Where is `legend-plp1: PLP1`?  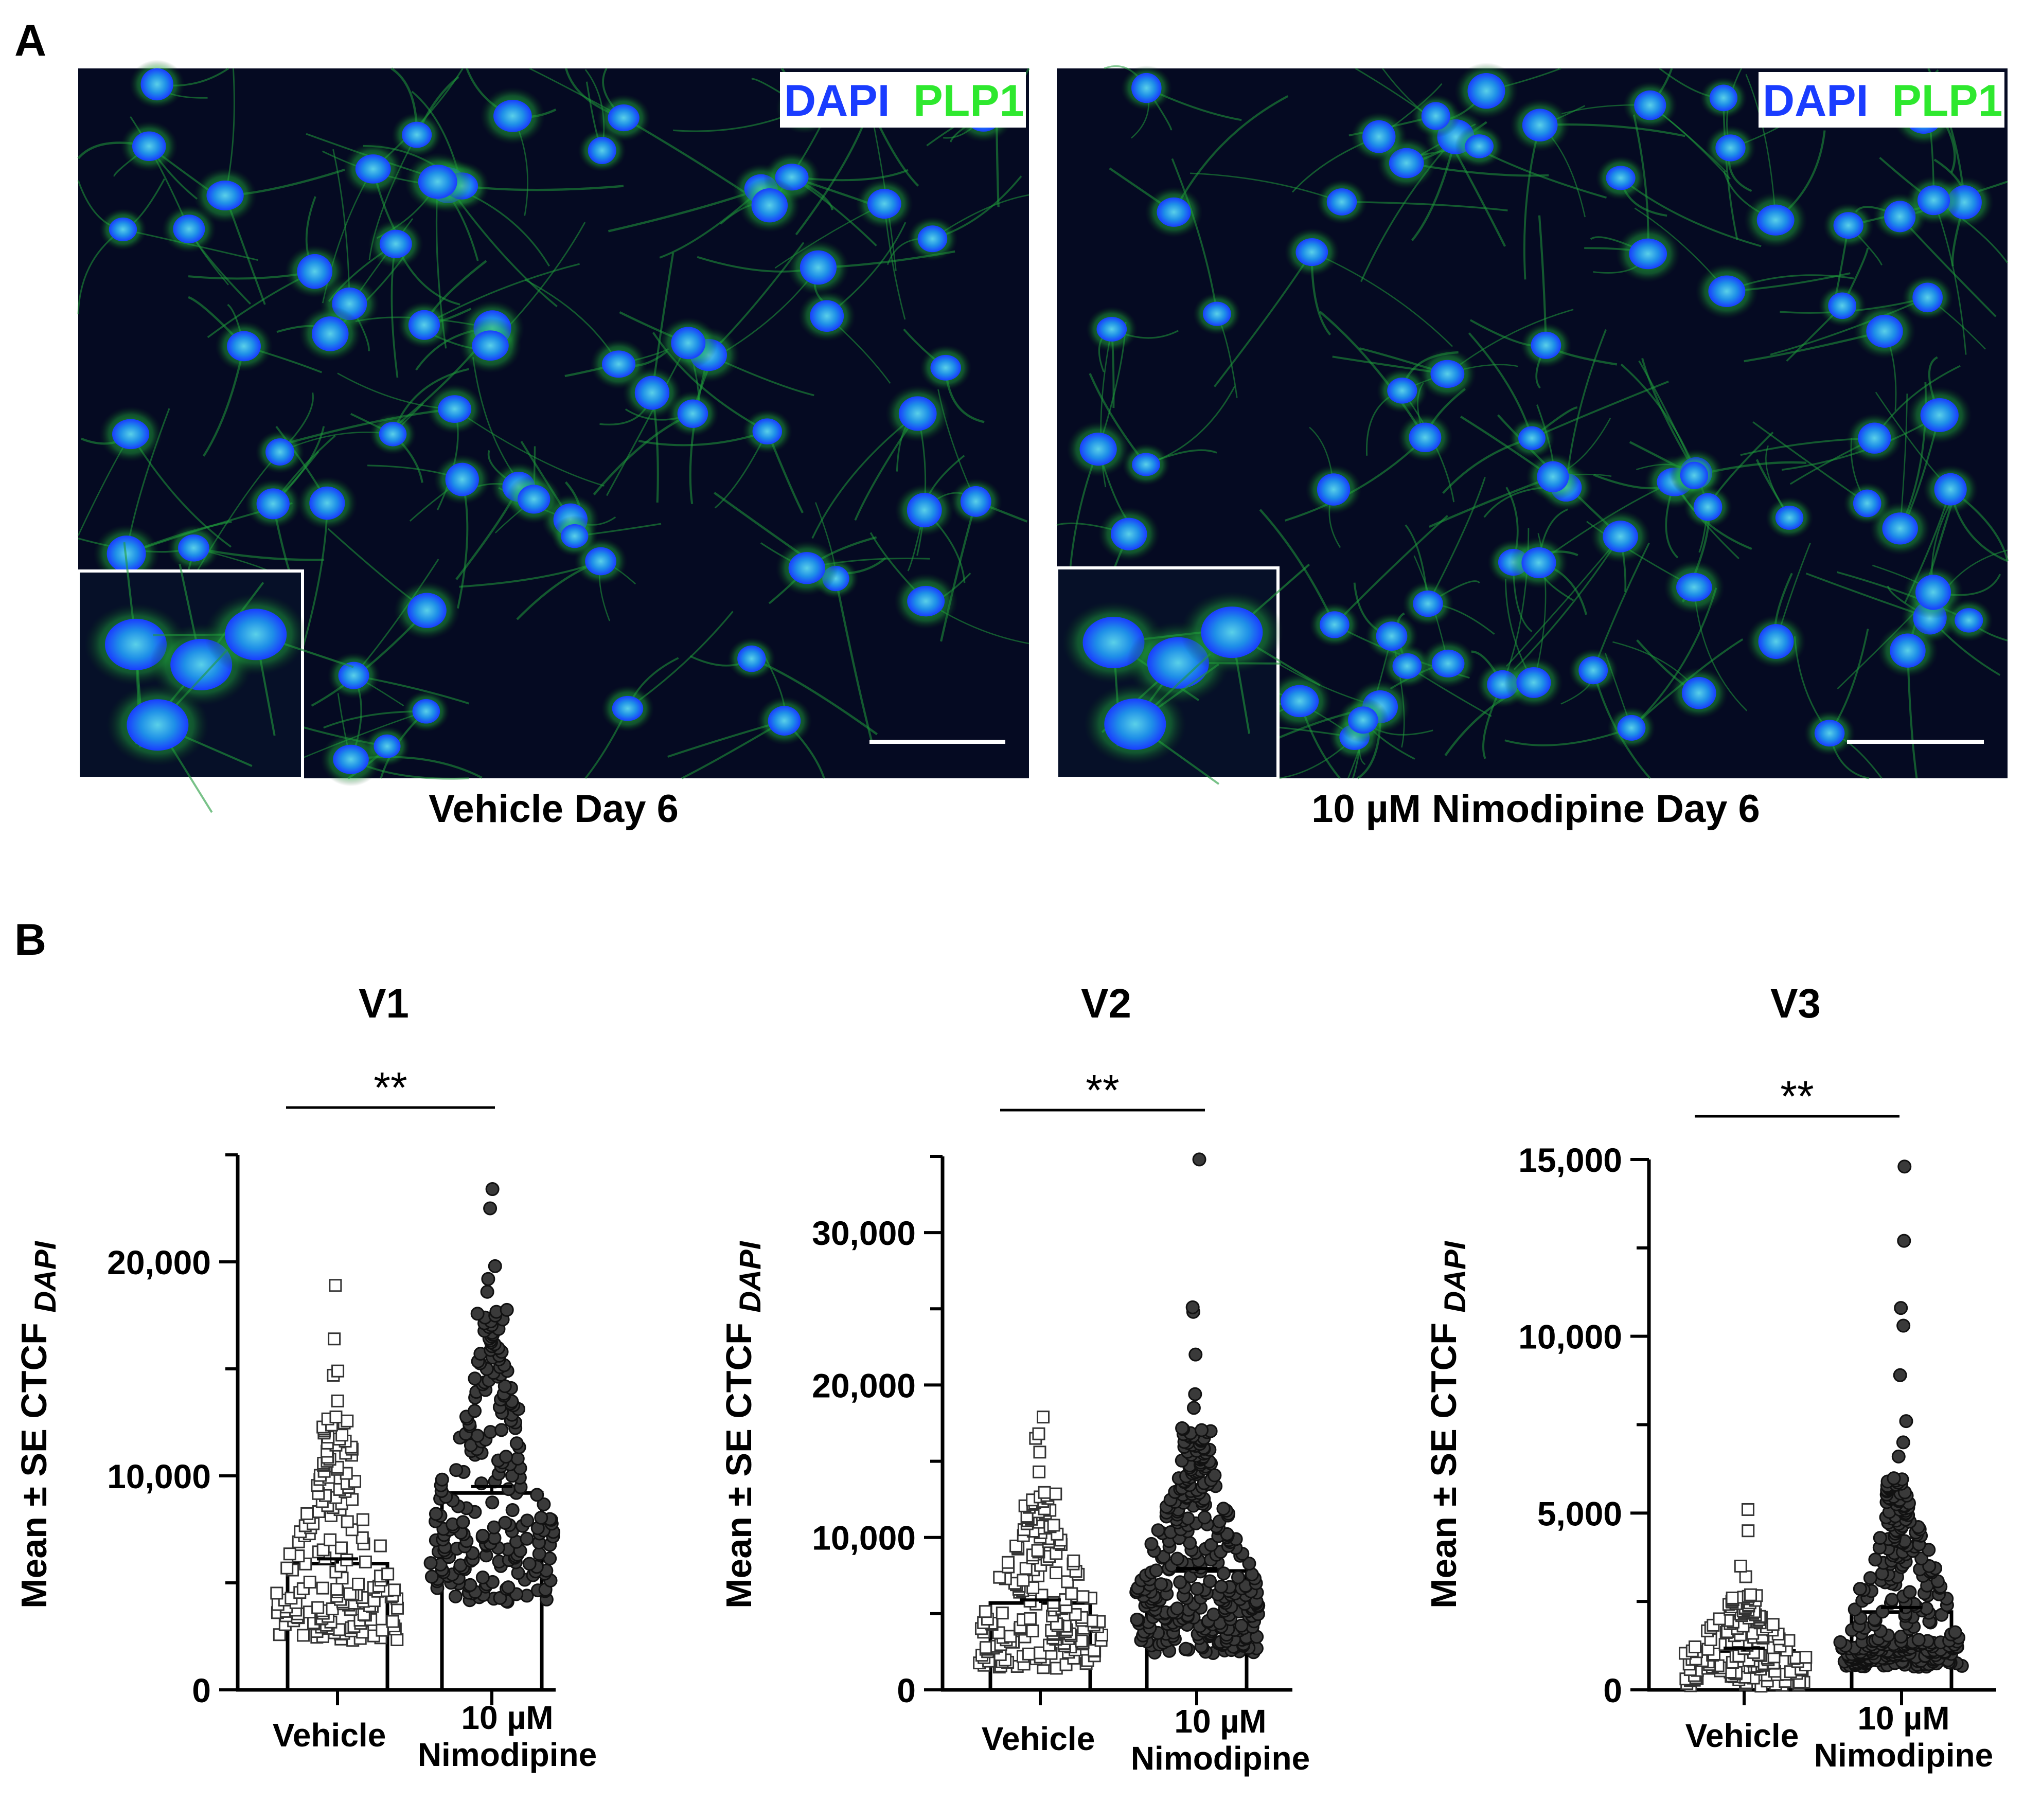 legend-plp1: PLP1 is located at coordinates (969, 101).